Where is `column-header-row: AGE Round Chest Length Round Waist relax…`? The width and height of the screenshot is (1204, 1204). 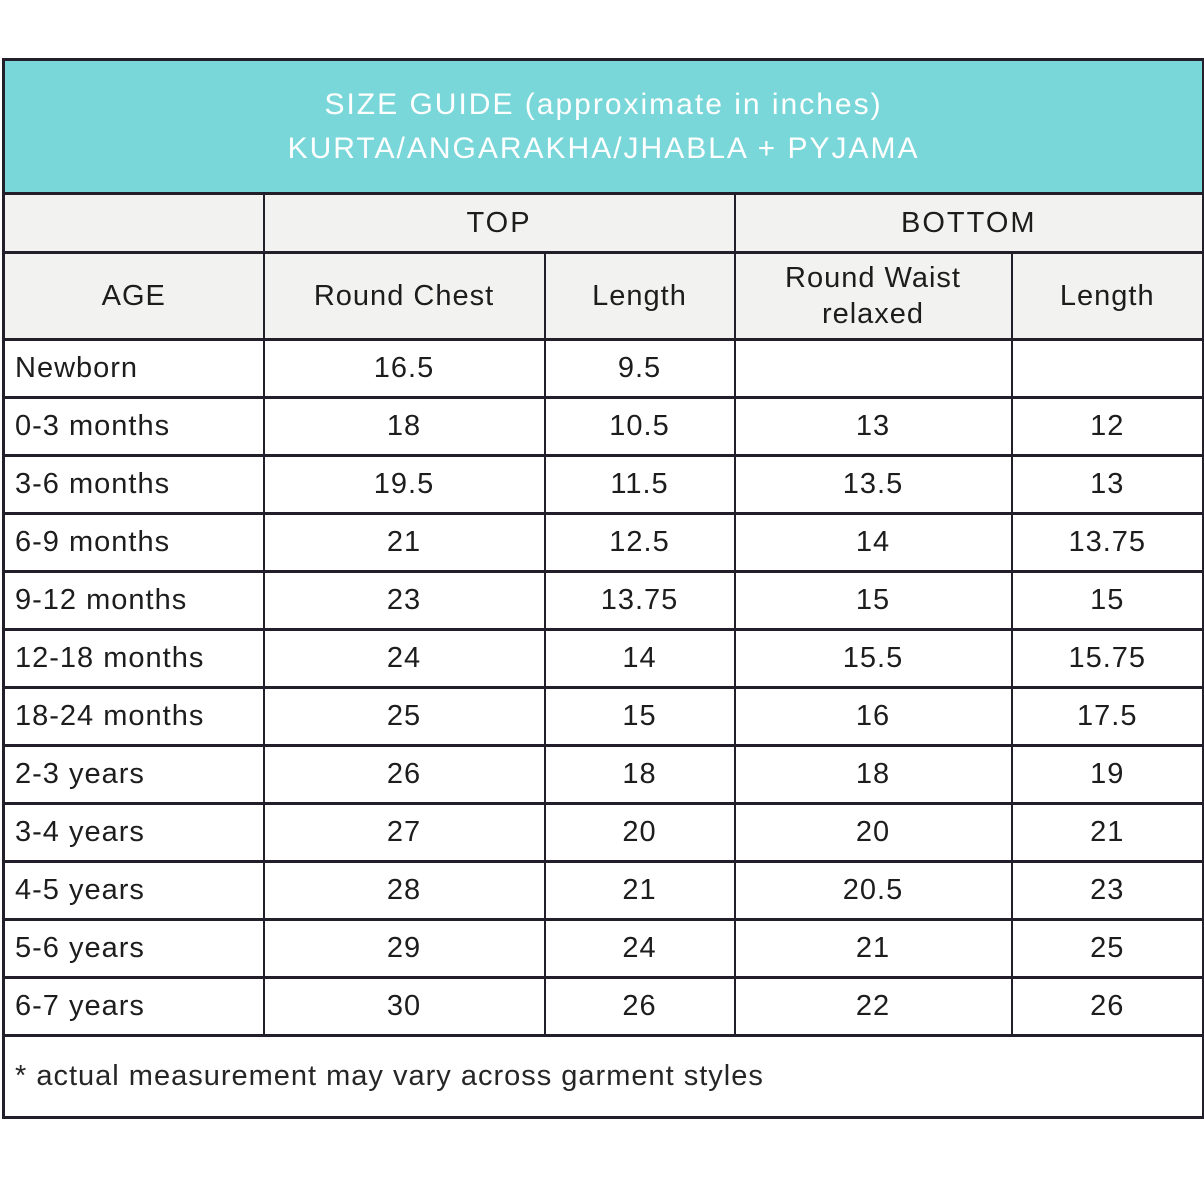 column-header-row: AGE Round Chest Length Round Waist relax… is located at coordinates (603, 296).